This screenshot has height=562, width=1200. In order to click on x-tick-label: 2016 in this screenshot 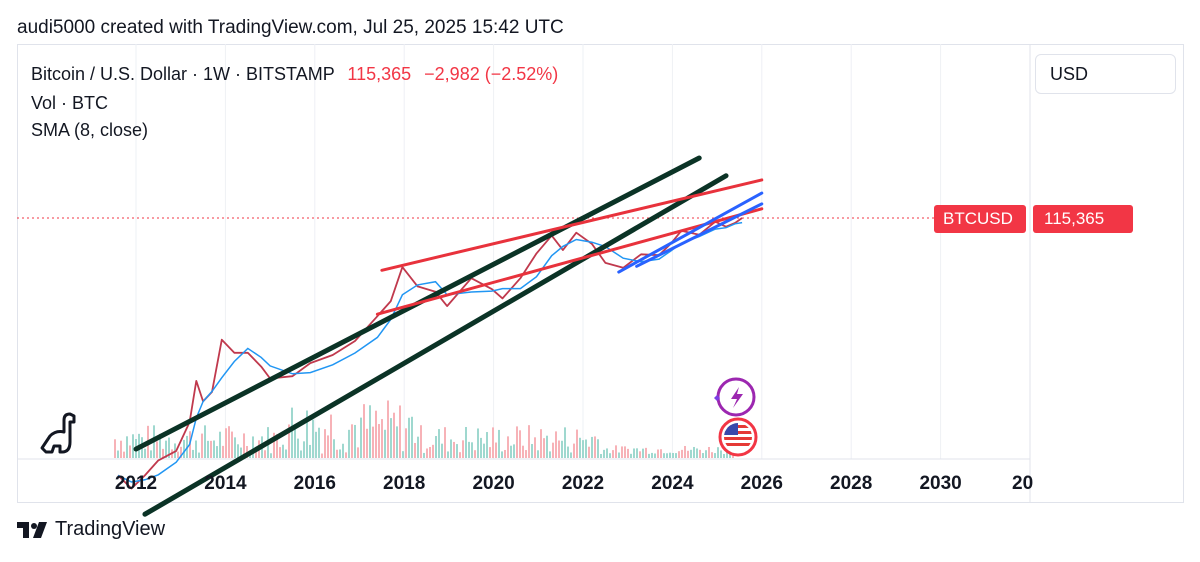, I will do `click(315, 483)`.